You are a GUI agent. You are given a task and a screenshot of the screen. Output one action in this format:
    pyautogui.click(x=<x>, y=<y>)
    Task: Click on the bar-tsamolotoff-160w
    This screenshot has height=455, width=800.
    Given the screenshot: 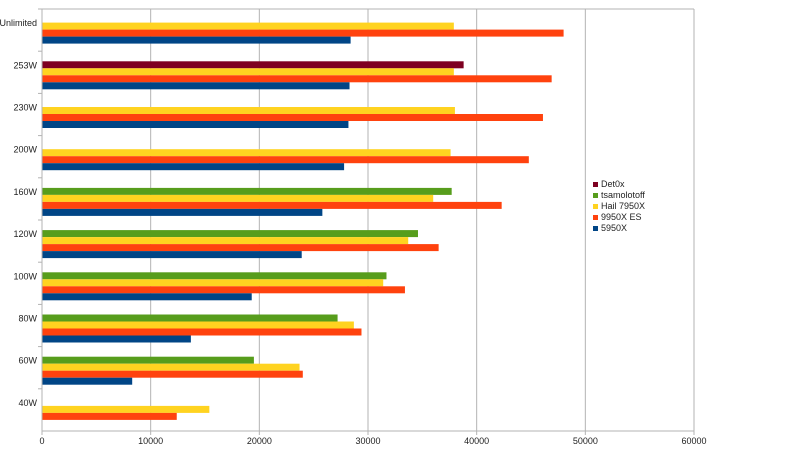 What is the action you would take?
    pyautogui.click(x=247, y=191)
    